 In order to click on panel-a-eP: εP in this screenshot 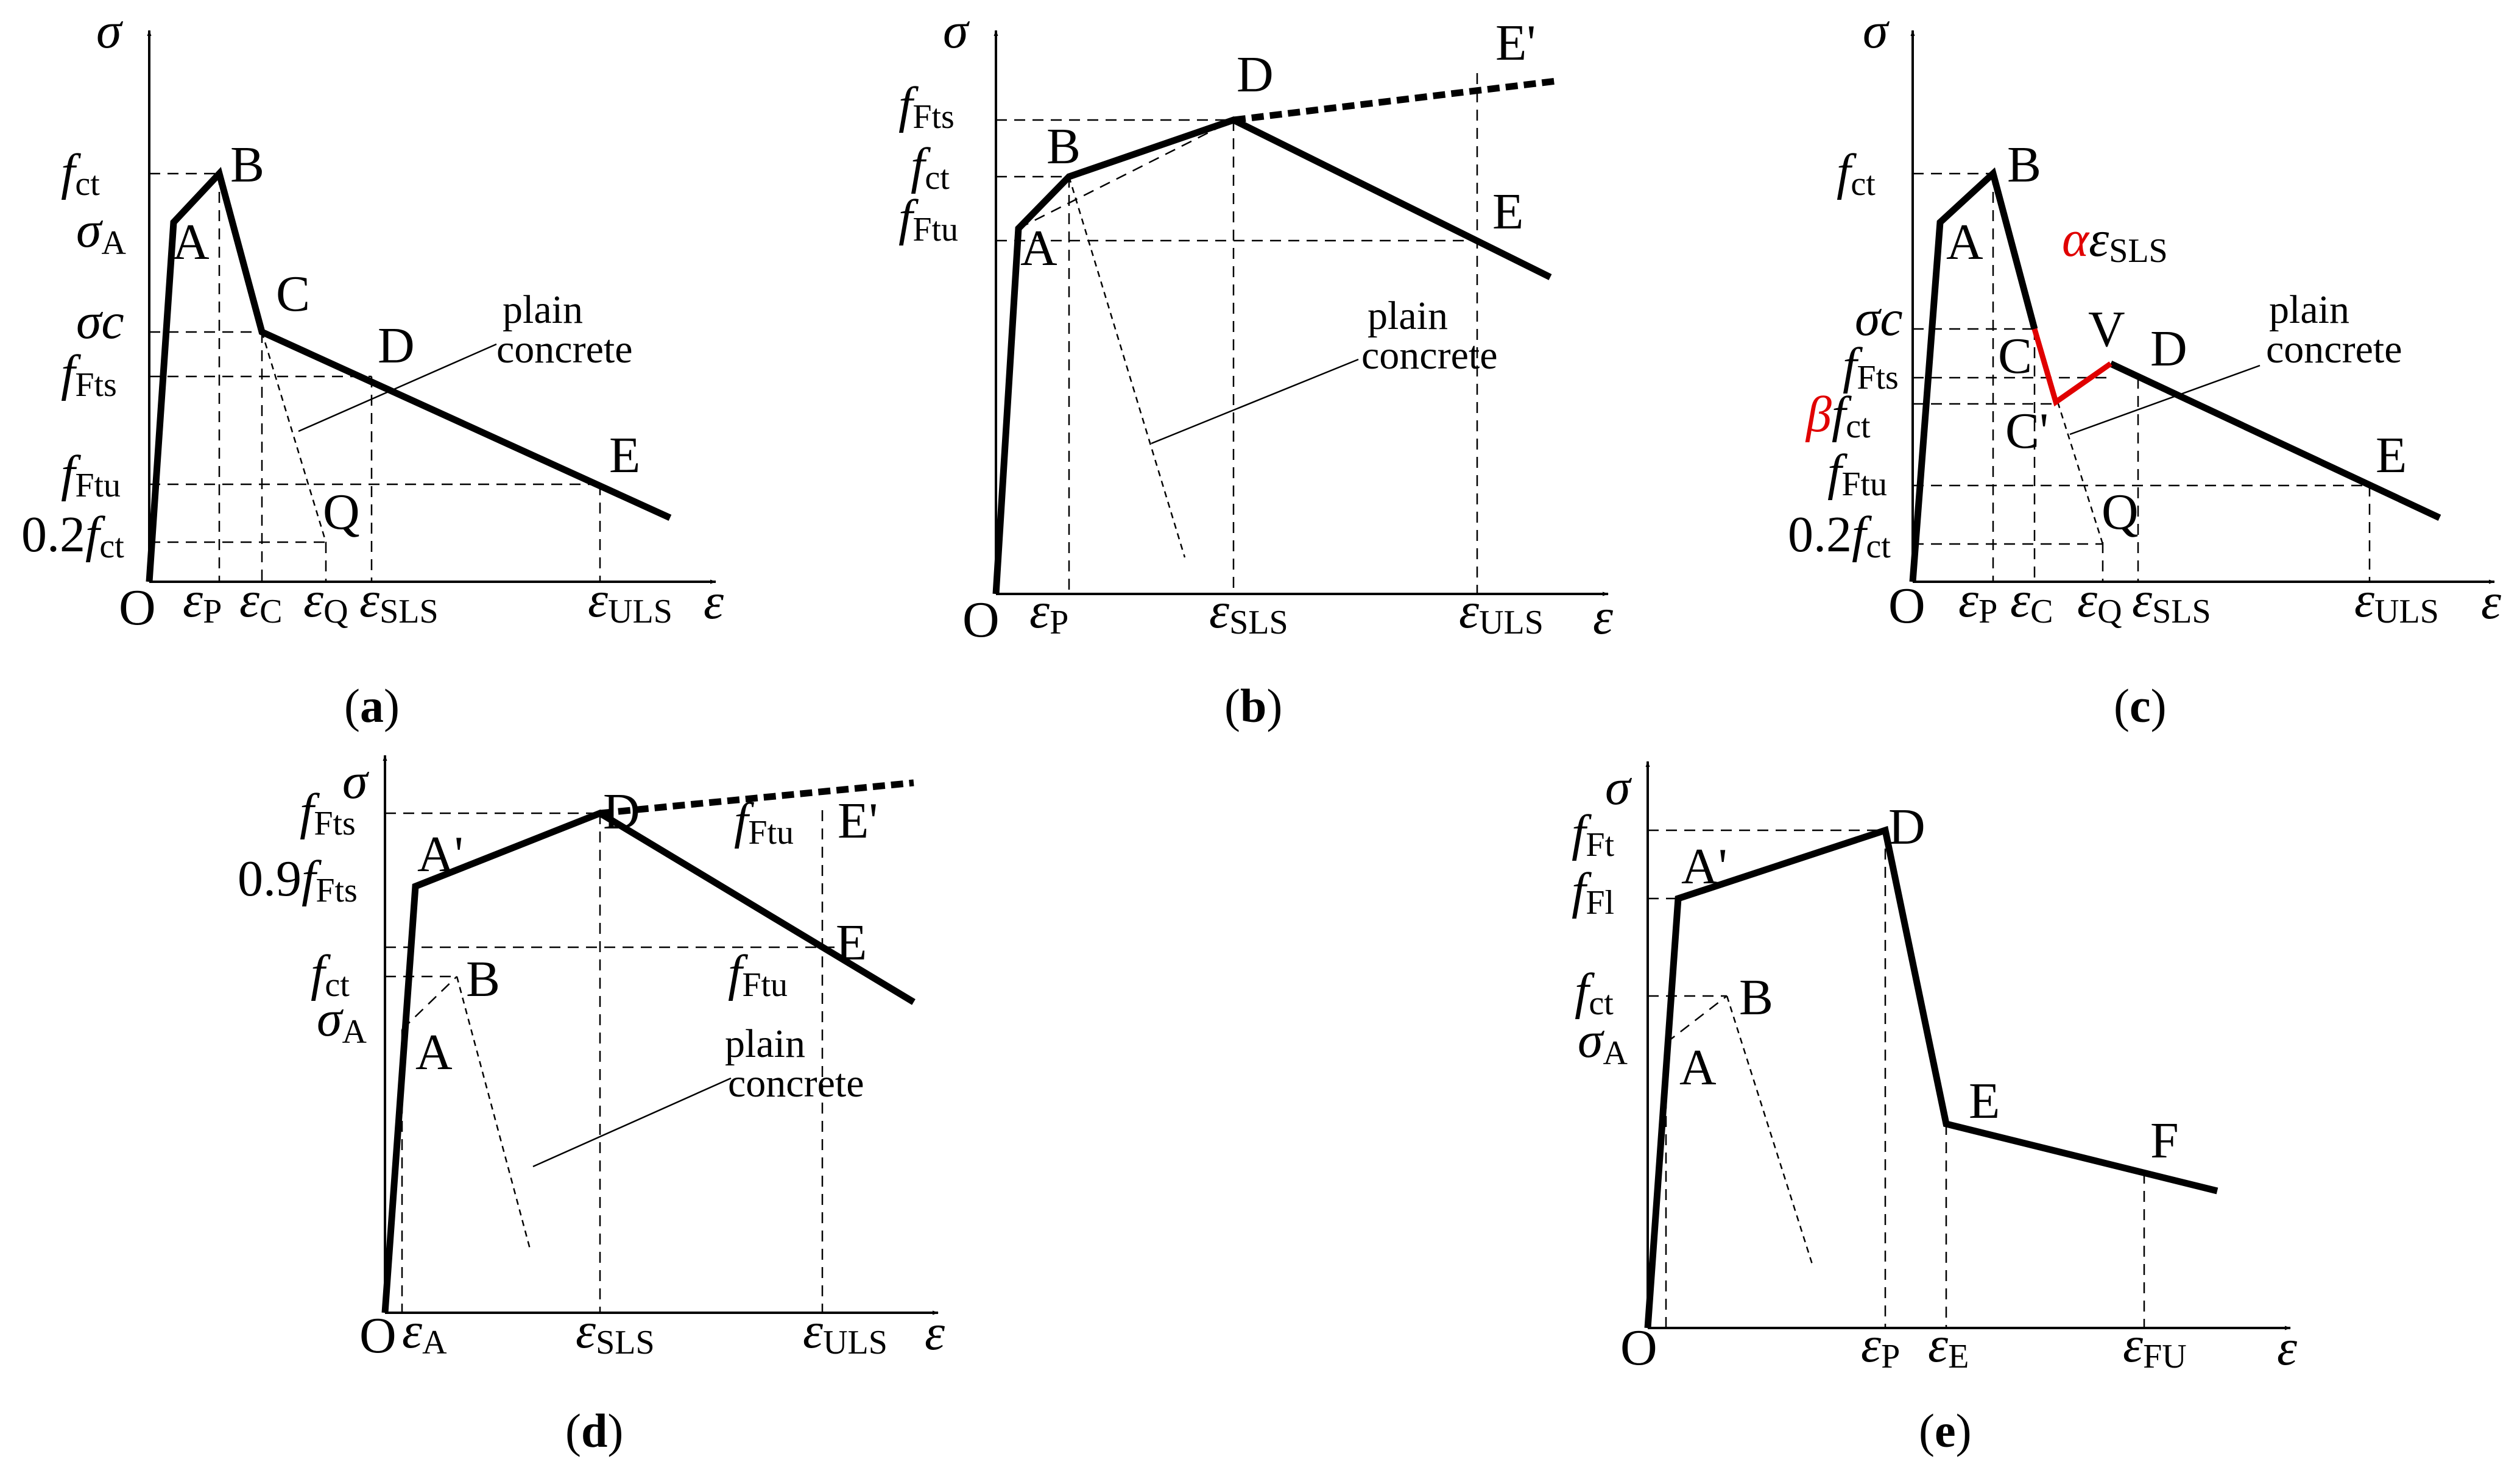, I will do `click(203, 600)`.